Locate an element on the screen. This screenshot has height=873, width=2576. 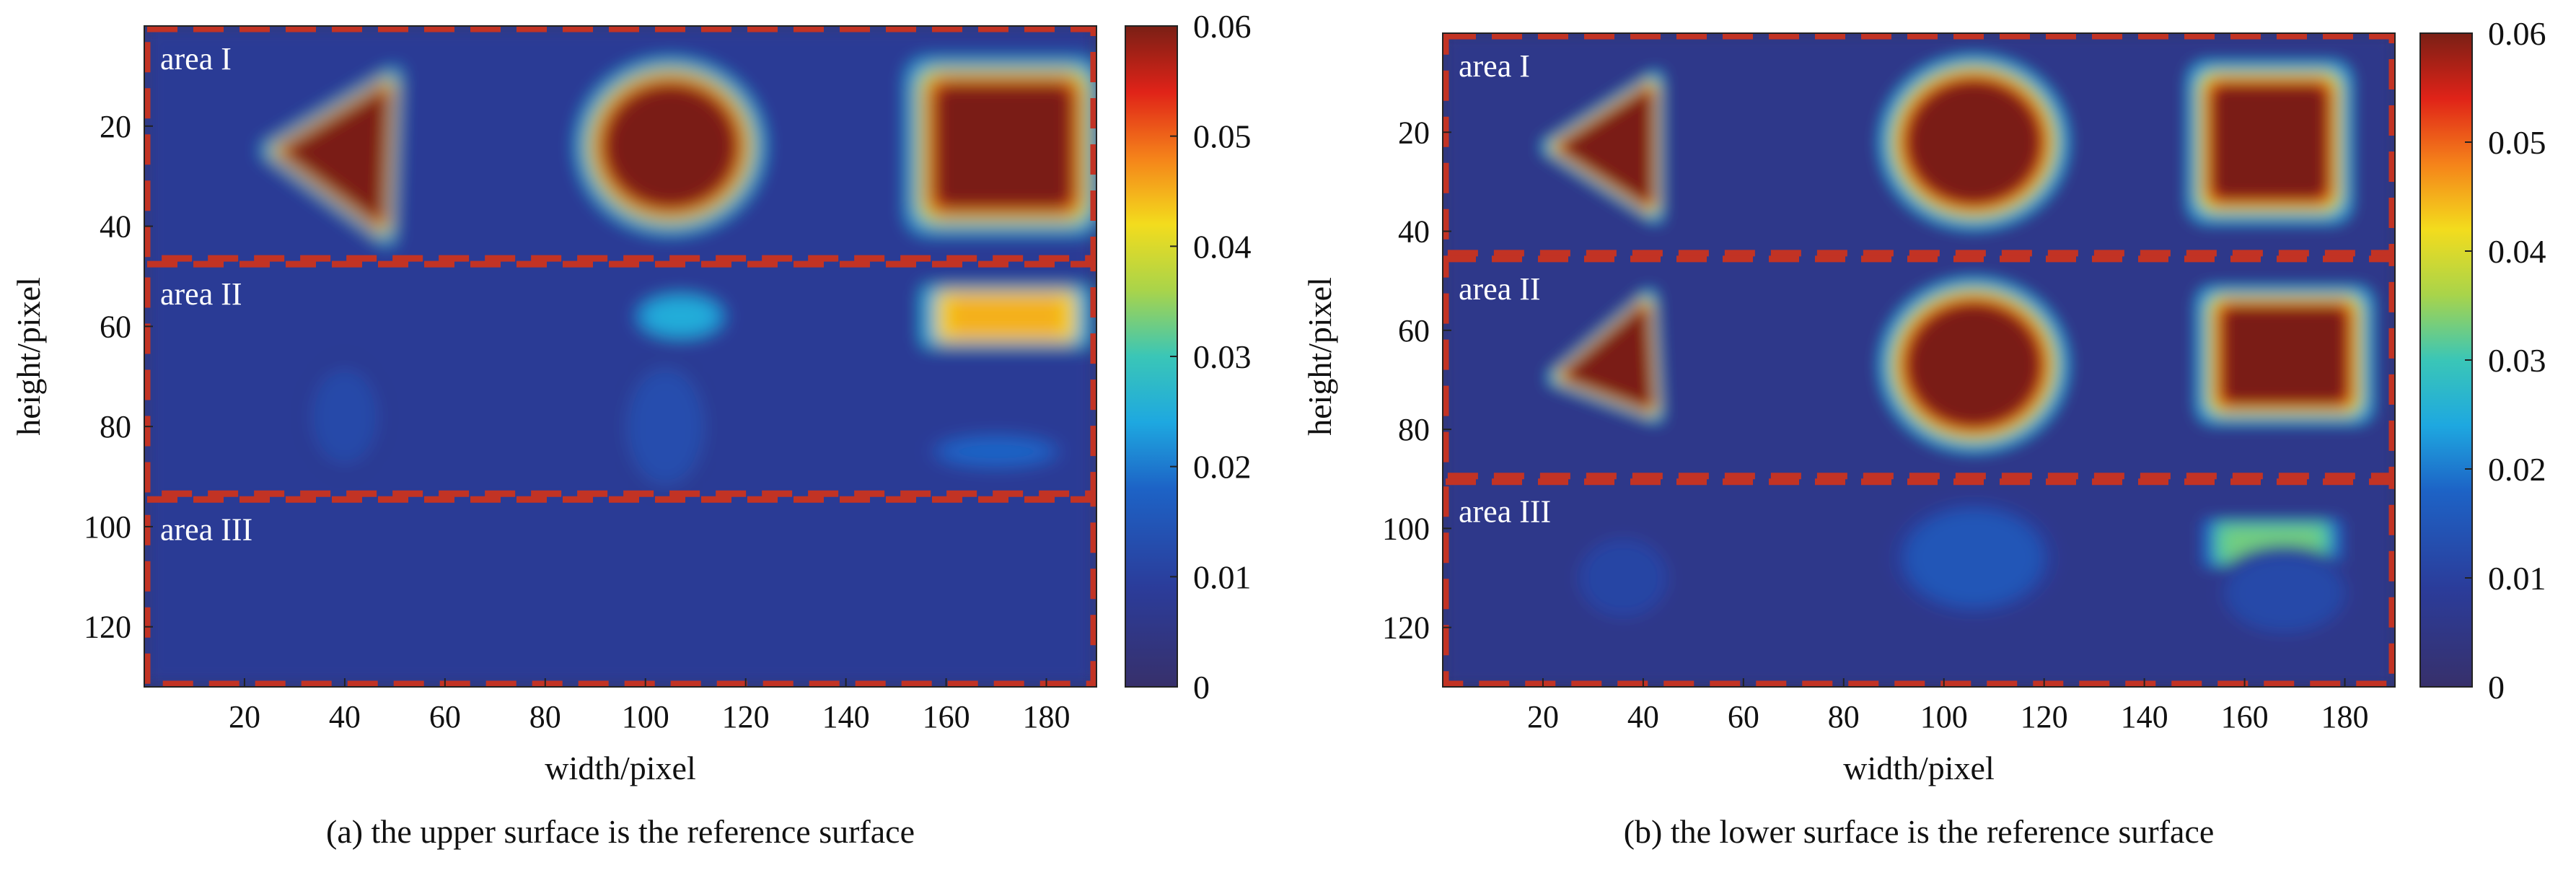
x-ticks-b: 20 40 60 80 100 120 140 160 180 is located at coordinates (1948, 706).